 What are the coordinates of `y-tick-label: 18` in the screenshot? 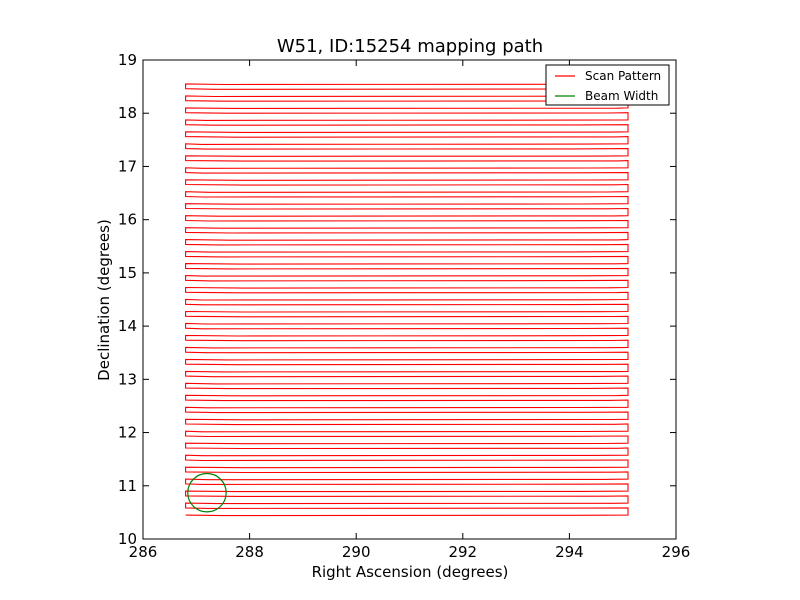 It's located at (127, 113).